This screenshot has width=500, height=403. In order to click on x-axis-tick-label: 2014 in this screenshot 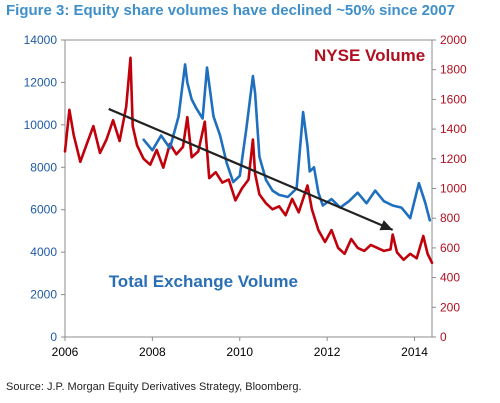, I will do `click(414, 352)`.